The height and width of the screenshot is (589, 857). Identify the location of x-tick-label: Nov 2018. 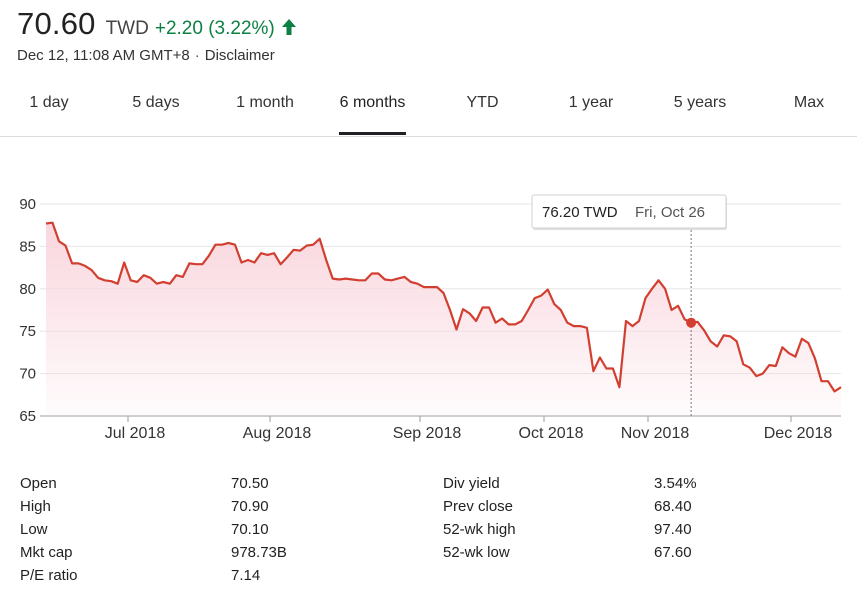
(655, 433).